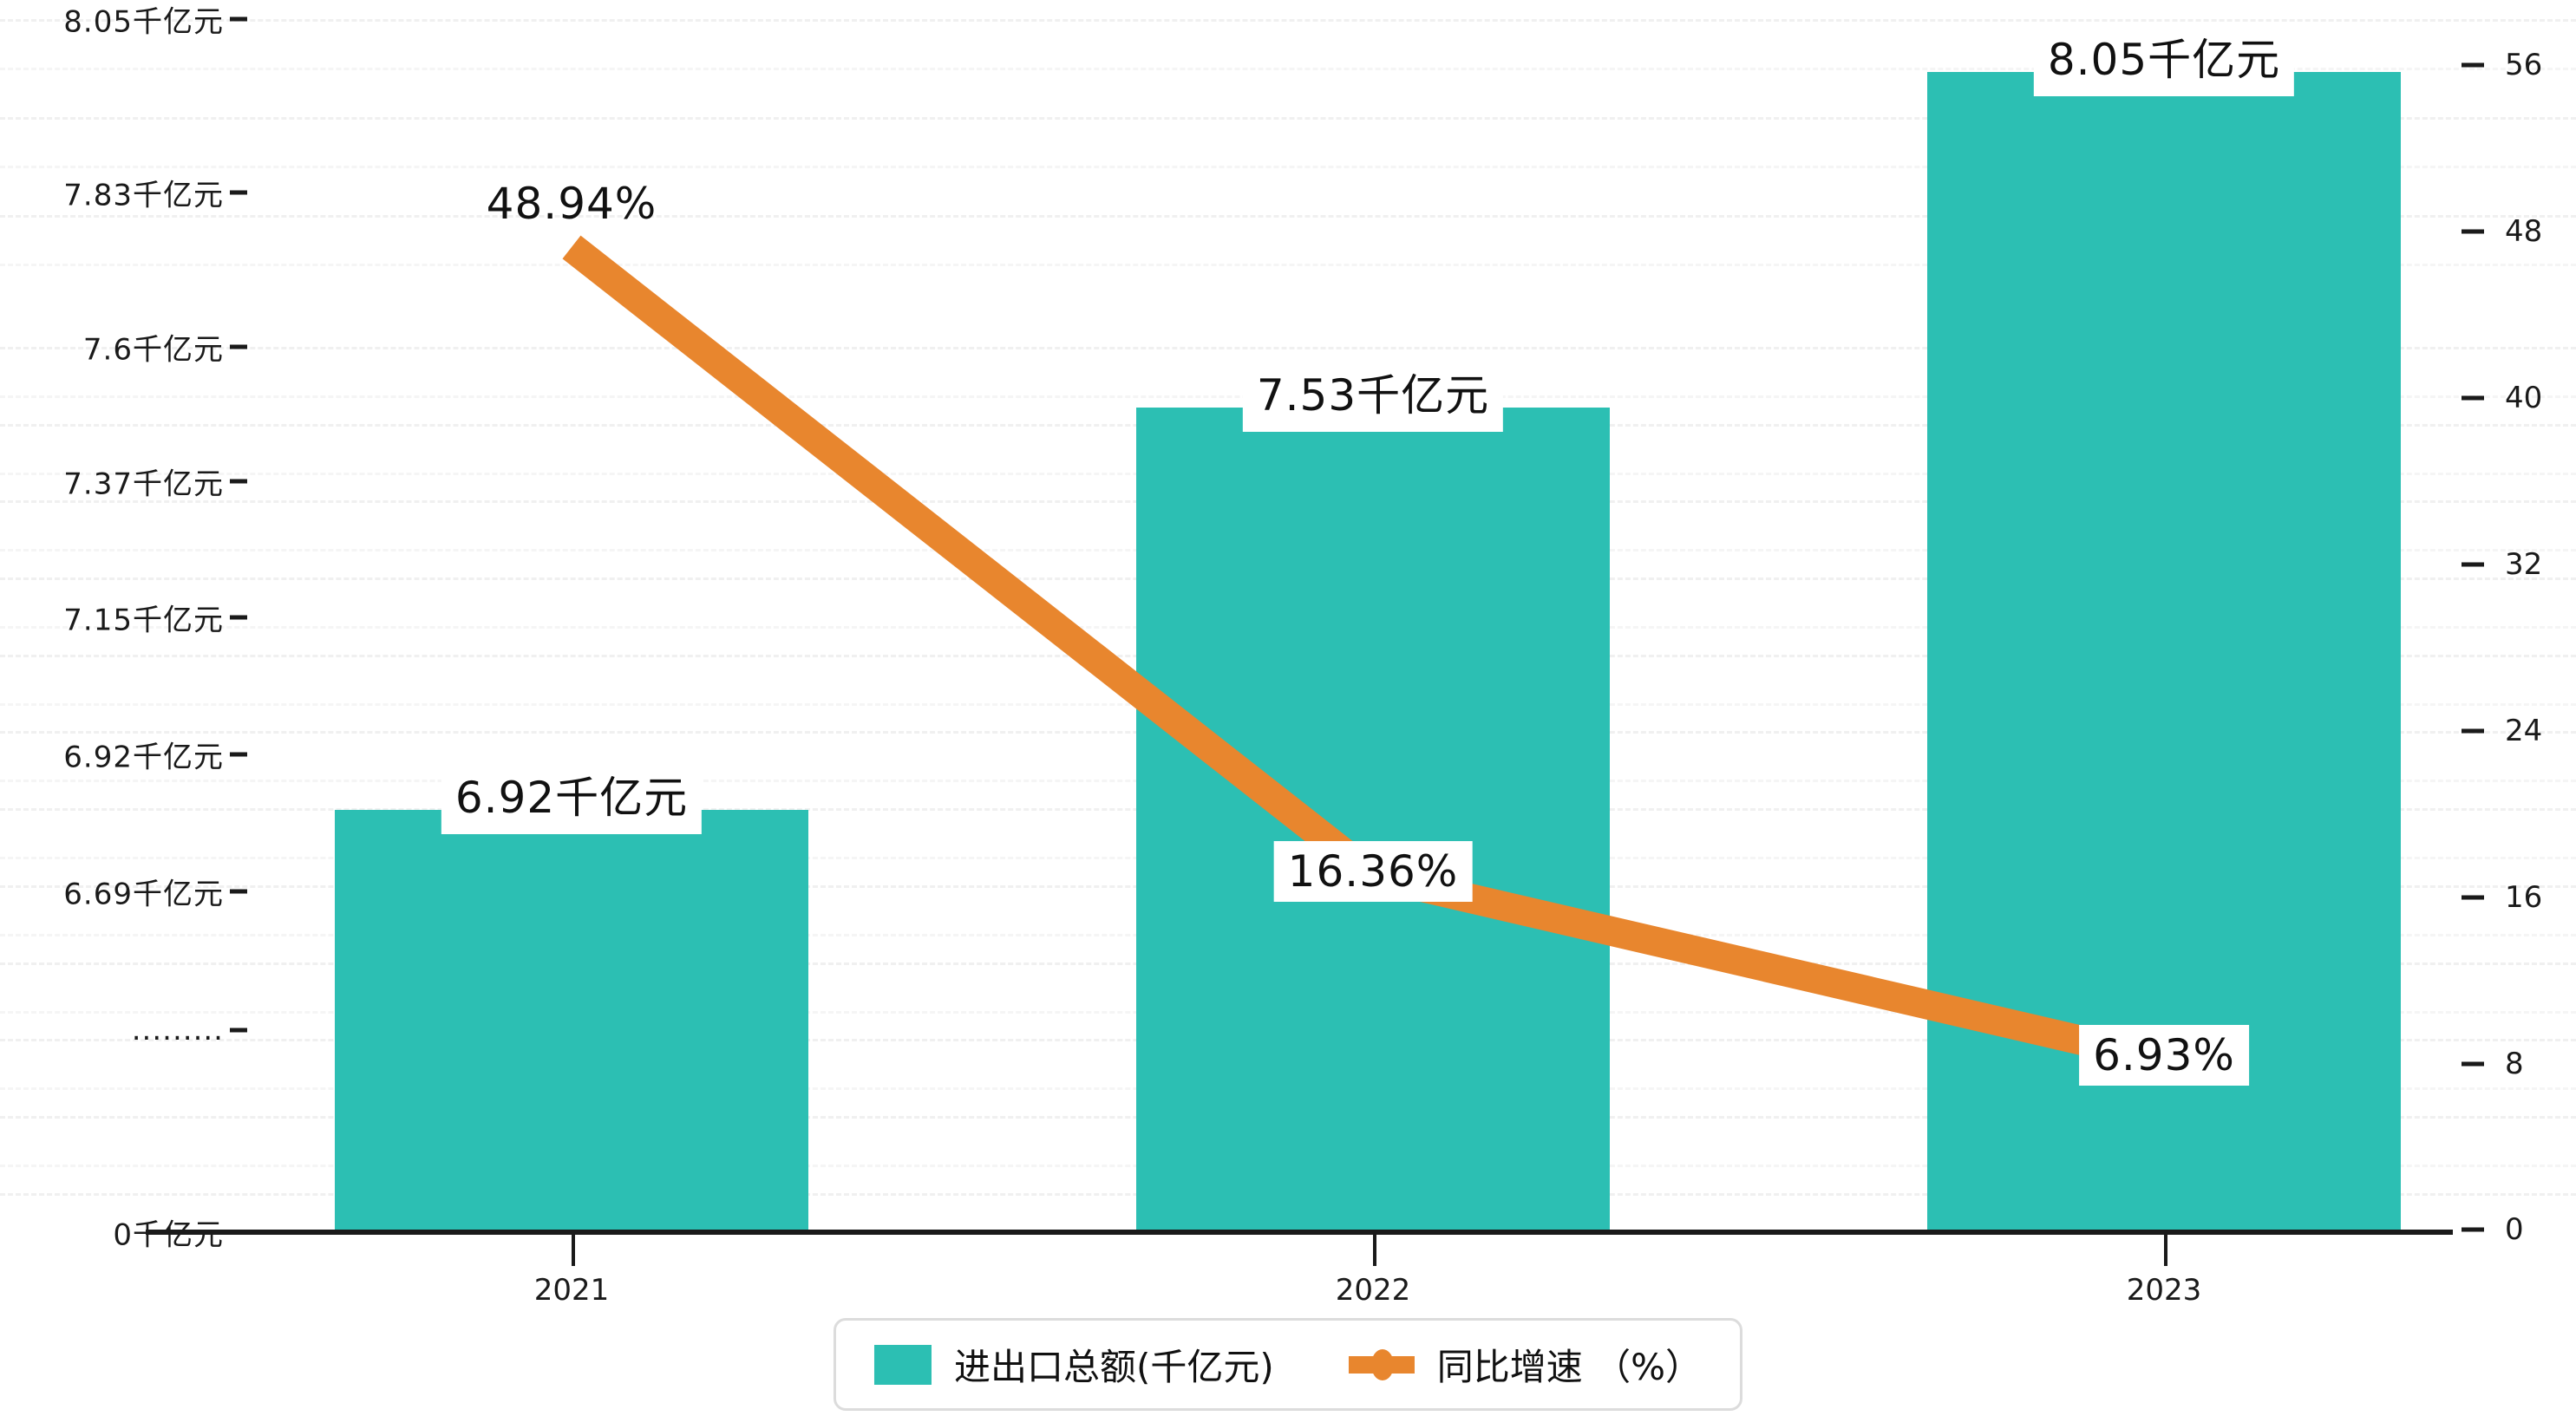 The height and width of the screenshot is (1416, 2576). What do you see at coordinates (2524, 65) in the screenshot?
I see `y-right-label: 56` at bounding box center [2524, 65].